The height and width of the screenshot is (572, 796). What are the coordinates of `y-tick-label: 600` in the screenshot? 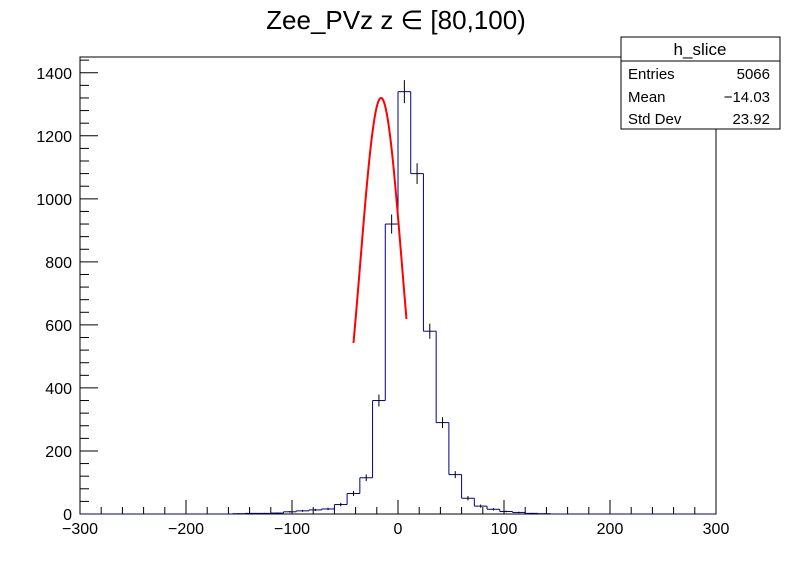 It's located at (58, 326).